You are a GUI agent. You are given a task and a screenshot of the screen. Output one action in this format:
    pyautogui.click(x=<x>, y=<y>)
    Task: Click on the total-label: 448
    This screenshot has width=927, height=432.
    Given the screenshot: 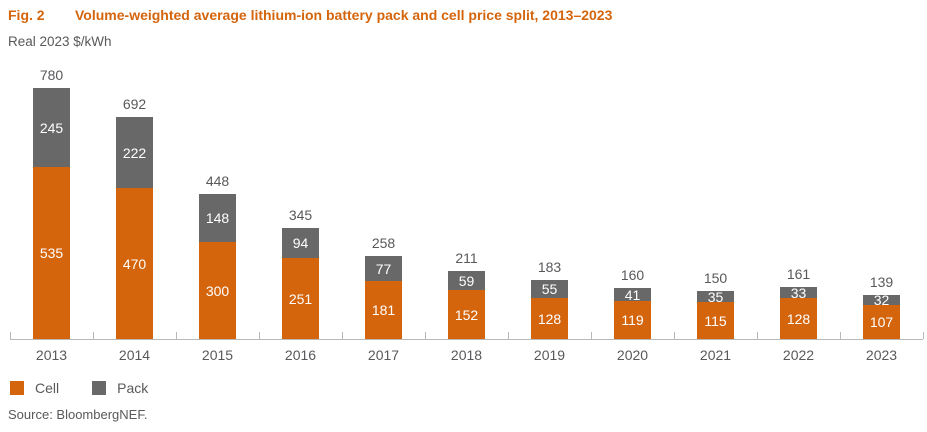 What is the action you would take?
    pyautogui.click(x=217, y=181)
    